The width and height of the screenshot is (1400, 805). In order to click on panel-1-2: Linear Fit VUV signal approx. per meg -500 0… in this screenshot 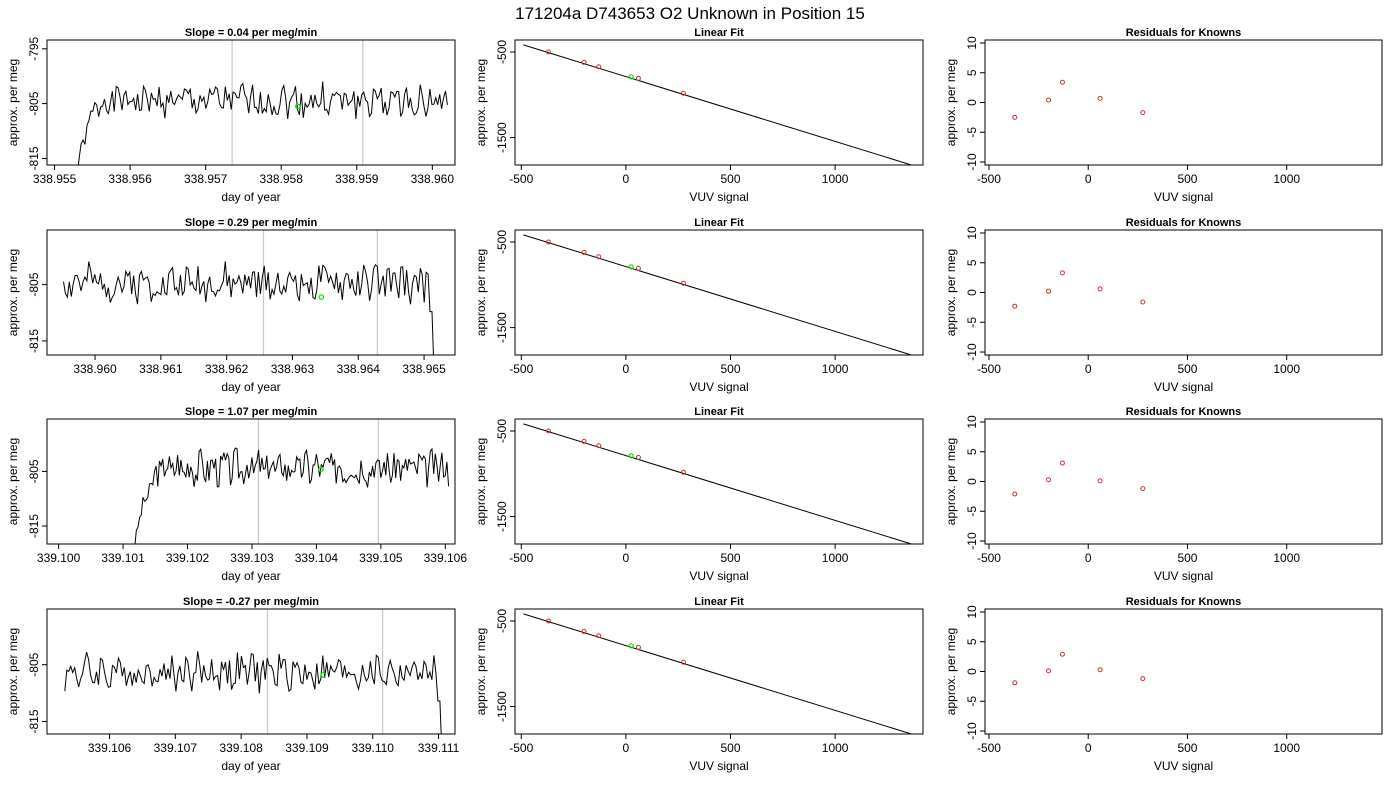, I will do `click(699, 115)`.